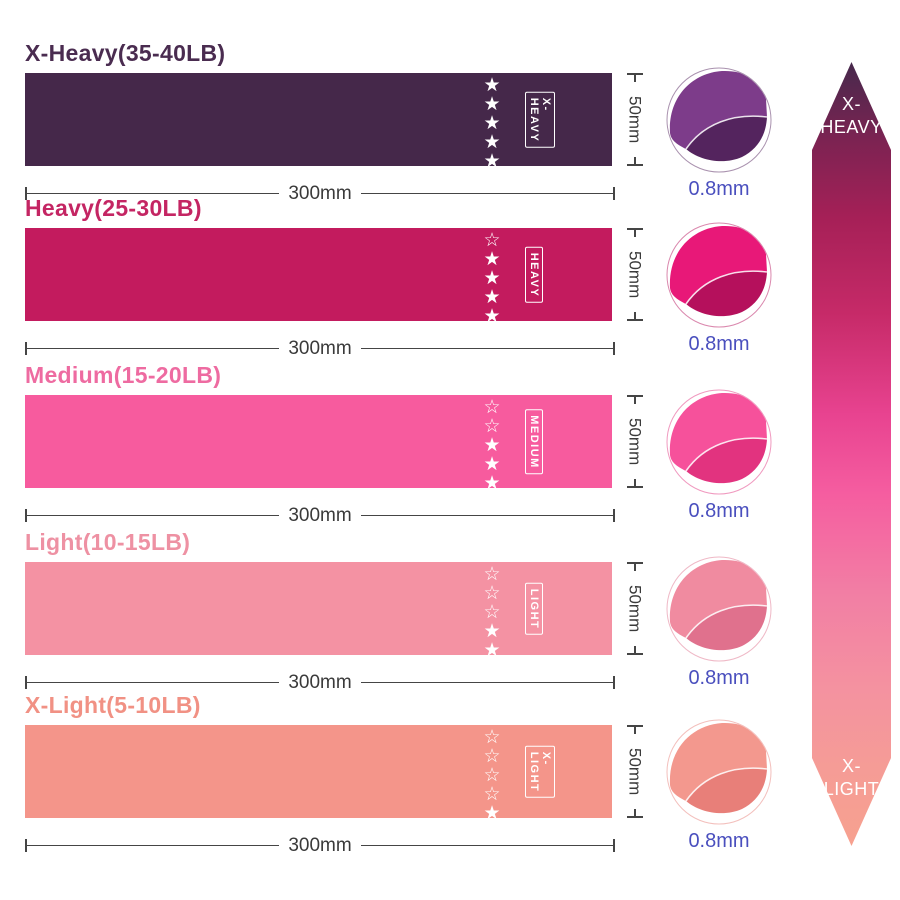 This screenshot has height=900, width=900. Describe the element at coordinates (851, 789) in the screenshot. I see `arrow-bottom-label-line2: LIGHT` at that location.